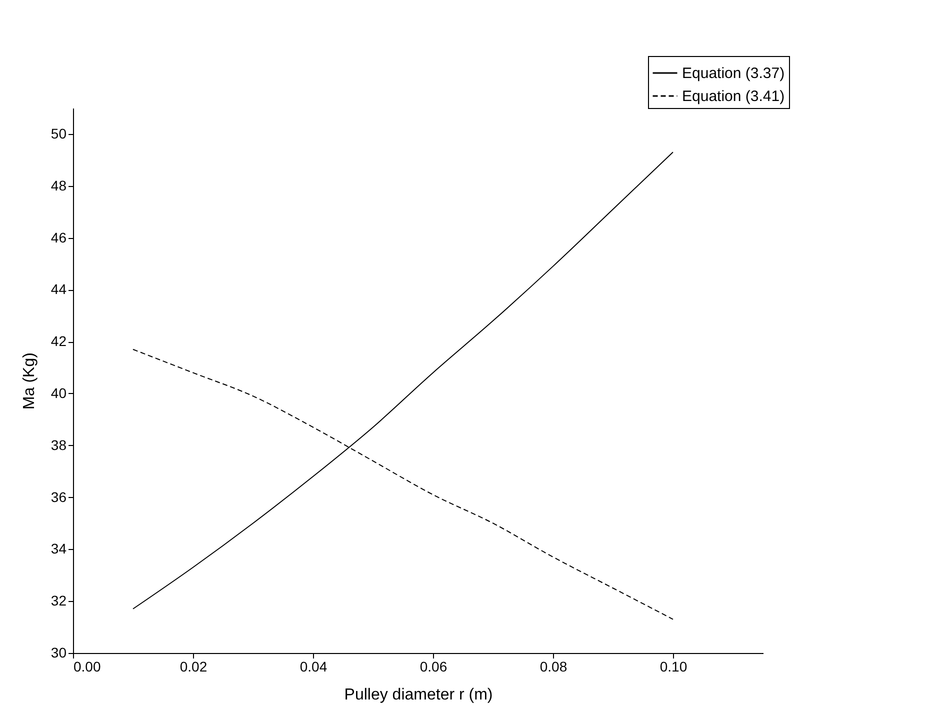 This screenshot has height=715, width=936. What do you see at coordinates (58, 652) in the screenshot?
I see `y-tick-label: 30` at bounding box center [58, 652].